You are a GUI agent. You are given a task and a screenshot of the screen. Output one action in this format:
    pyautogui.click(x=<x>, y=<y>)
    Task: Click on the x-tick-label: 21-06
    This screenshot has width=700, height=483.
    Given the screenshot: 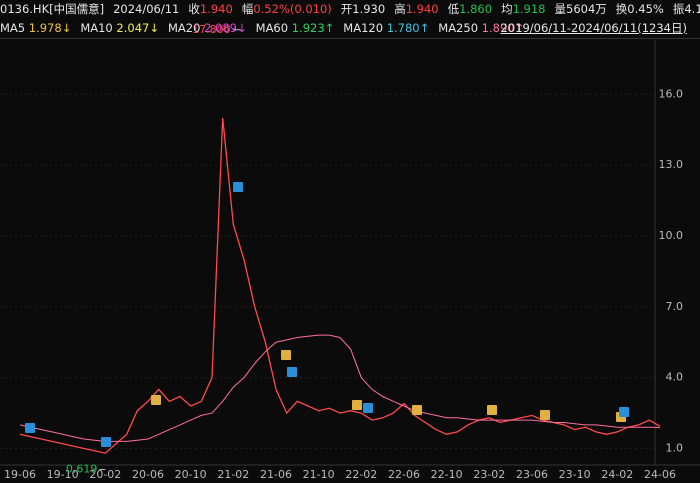 What is the action you would take?
    pyautogui.click(x=276, y=474)
    